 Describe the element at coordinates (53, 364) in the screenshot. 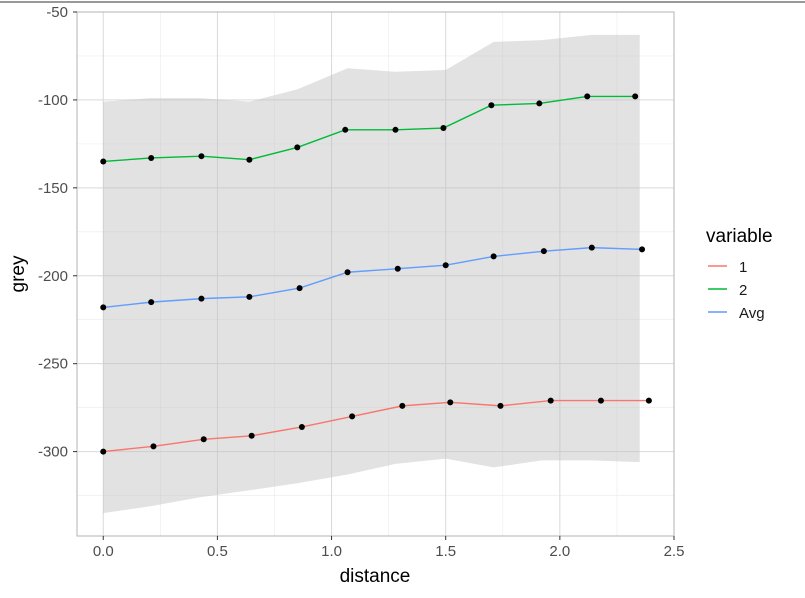

I see `y-tick-label: -250` at that location.